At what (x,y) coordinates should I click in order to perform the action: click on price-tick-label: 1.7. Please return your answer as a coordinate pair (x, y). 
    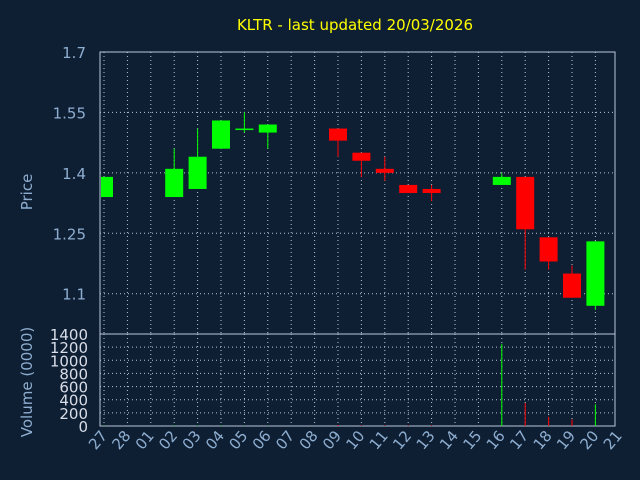
    Looking at the image, I should click on (74, 53).